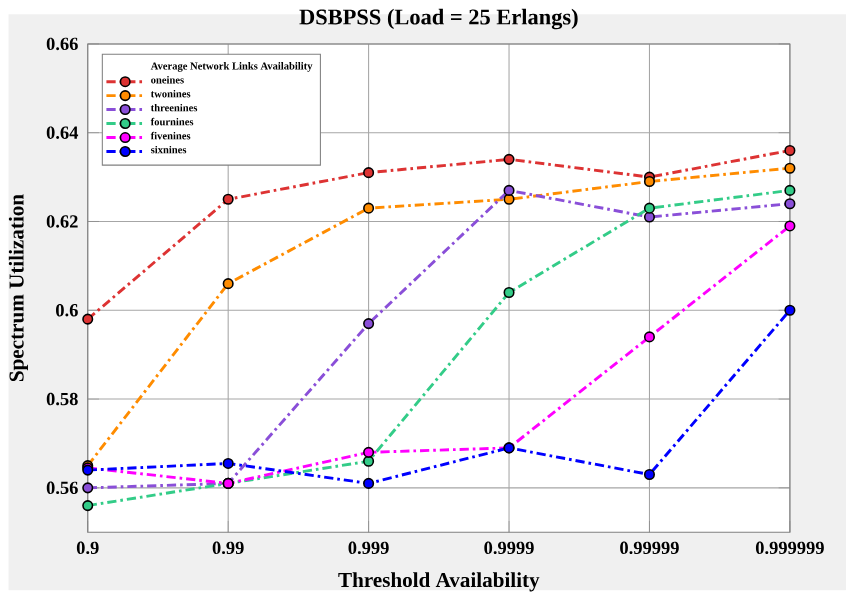  What do you see at coordinates (368, 547) in the screenshot?
I see `x-tick-label: 0.999` at bounding box center [368, 547].